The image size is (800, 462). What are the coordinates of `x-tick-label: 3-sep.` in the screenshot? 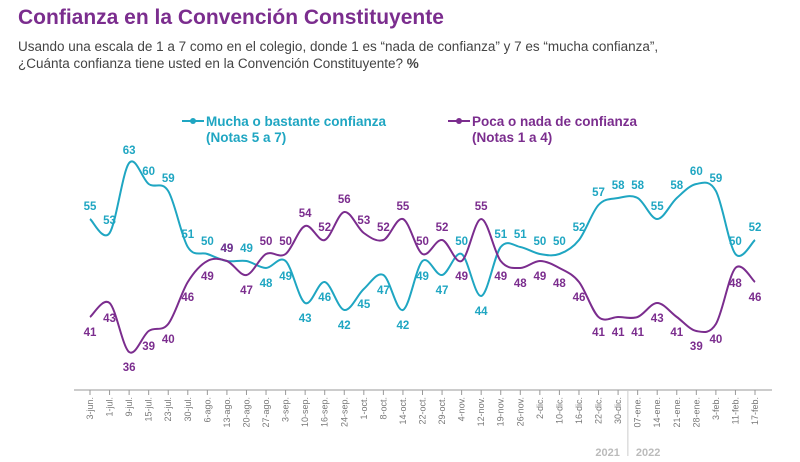 It's located at (286, 409).